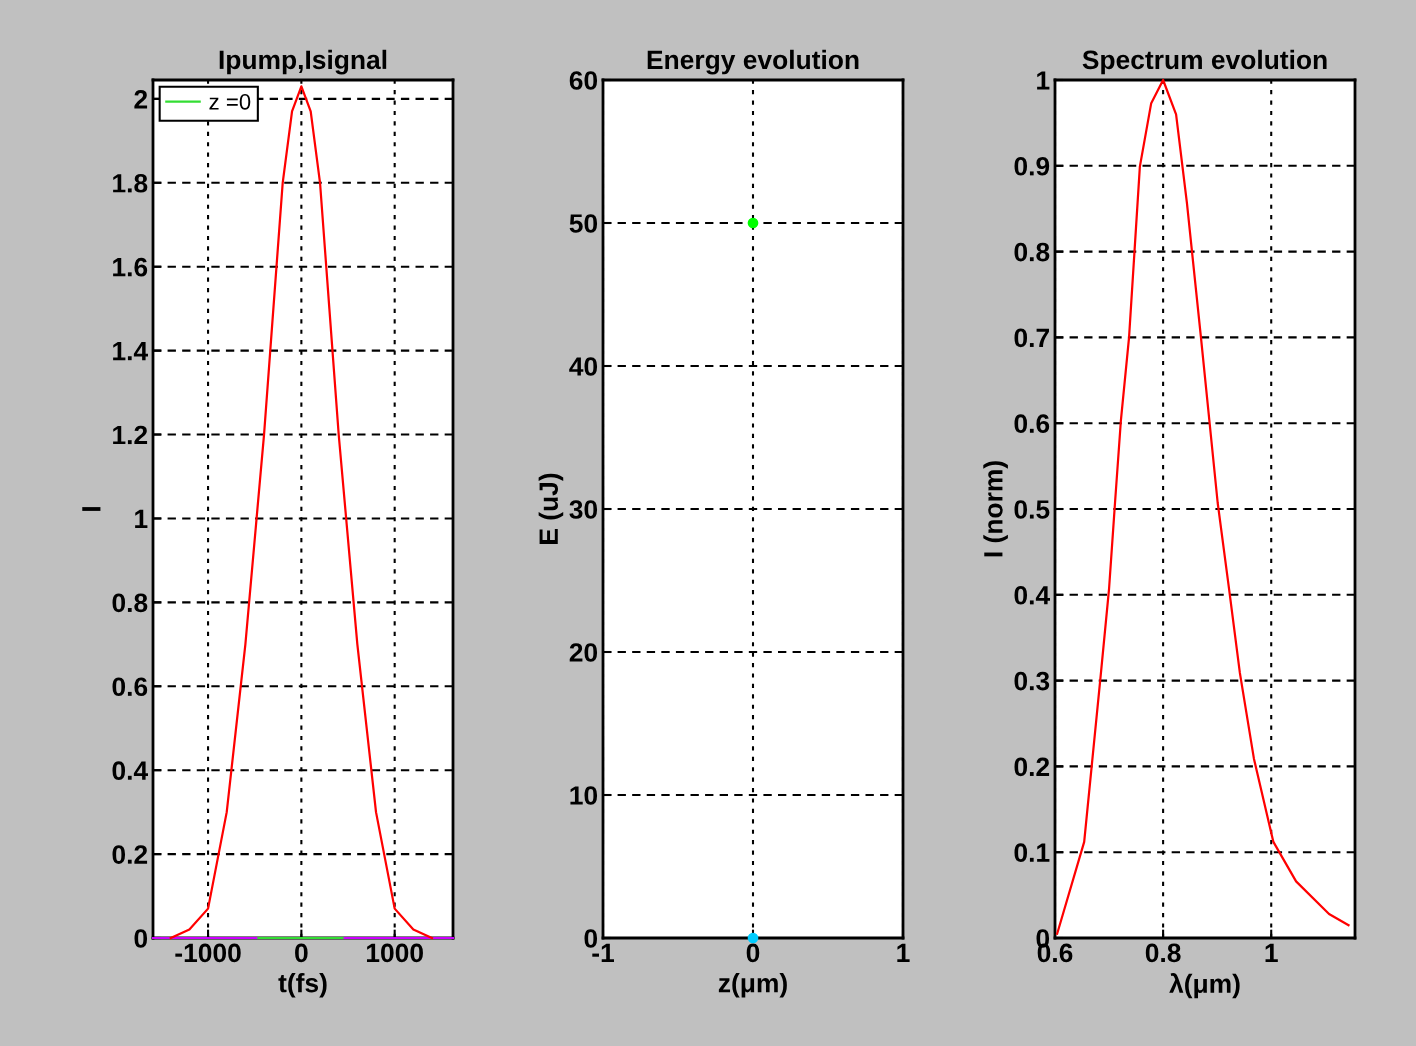 The image size is (1416, 1046). I want to click on y-tick-label: 0.5, so click(1032, 509).